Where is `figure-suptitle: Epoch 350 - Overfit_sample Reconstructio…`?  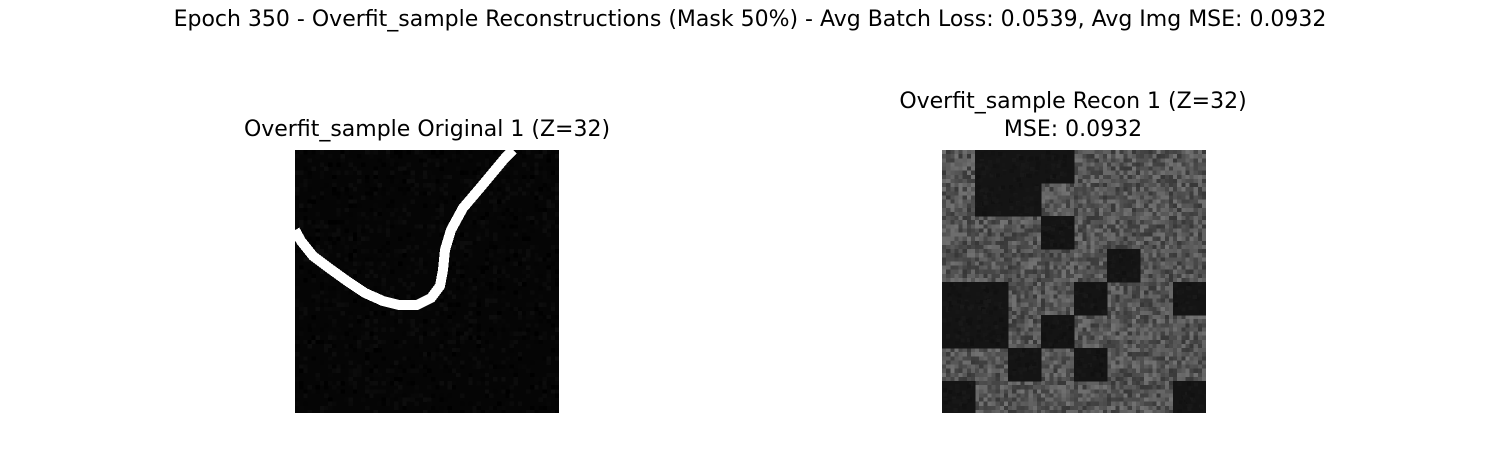
figure-suptitle: Epoch 350 - Overfit_sample Reconstructio… is located at coordinates (750, 19).